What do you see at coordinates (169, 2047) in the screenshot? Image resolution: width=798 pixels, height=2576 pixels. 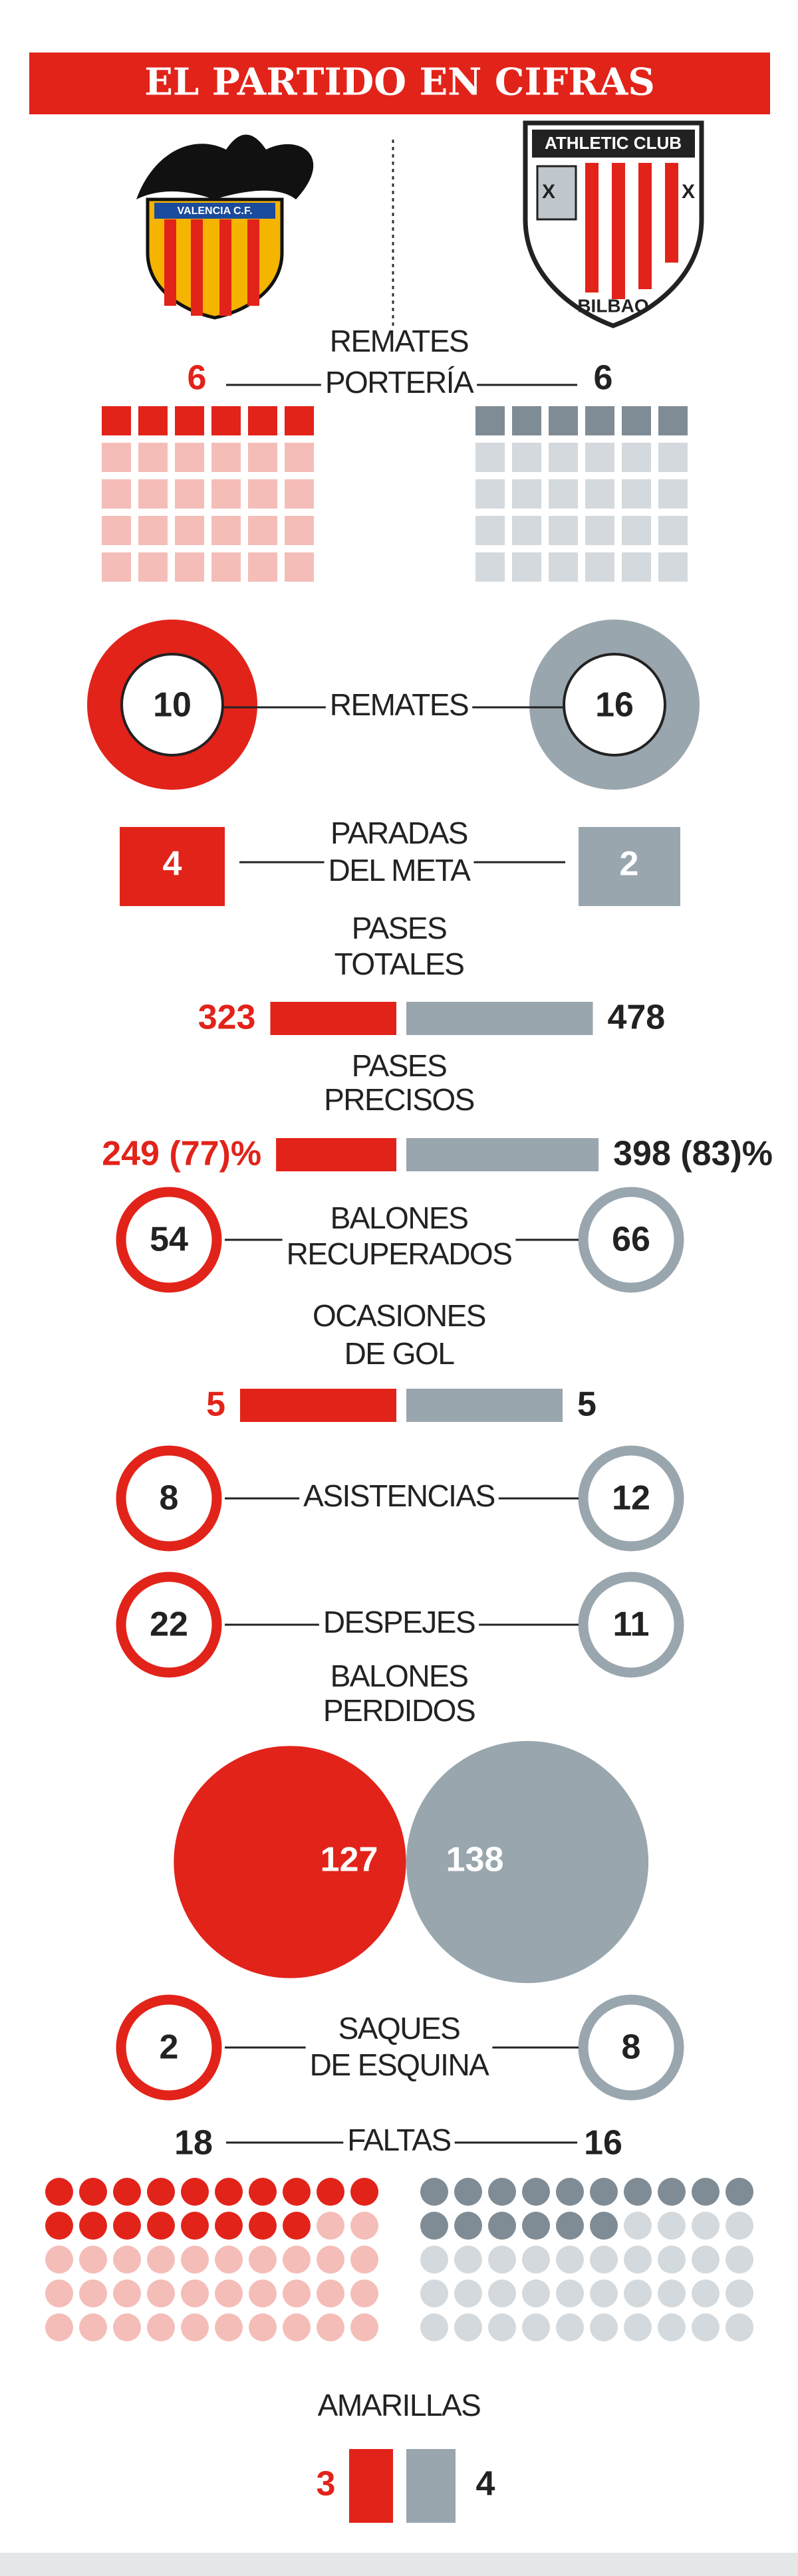 I see `ring` at bounding box center [169, 2047].